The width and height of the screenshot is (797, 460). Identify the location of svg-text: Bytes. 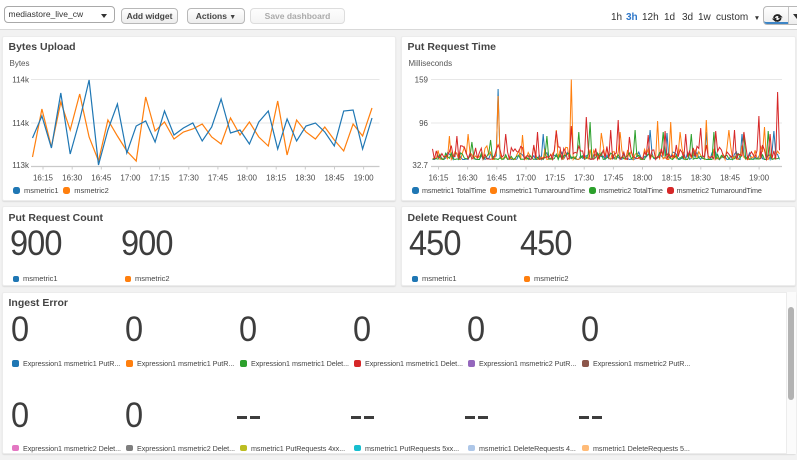
(20, 63).